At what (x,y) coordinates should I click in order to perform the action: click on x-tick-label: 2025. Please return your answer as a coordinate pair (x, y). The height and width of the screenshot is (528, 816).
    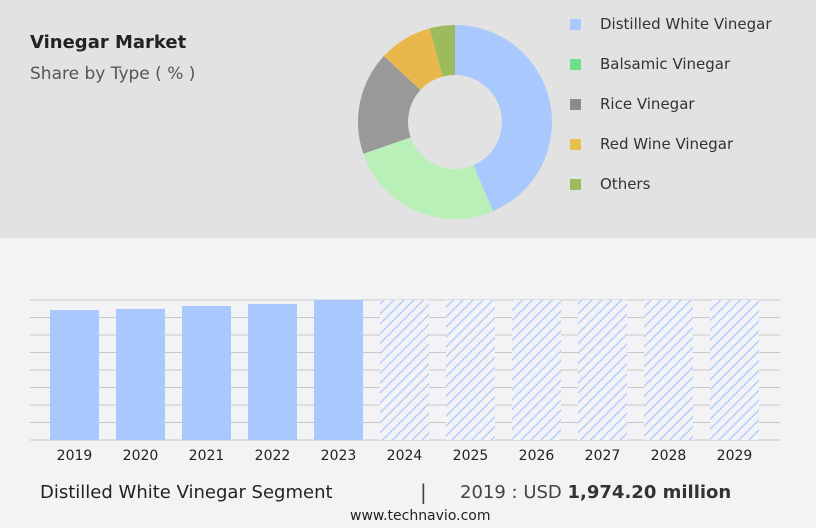
    Looking at the image, I should click on (471, 456).